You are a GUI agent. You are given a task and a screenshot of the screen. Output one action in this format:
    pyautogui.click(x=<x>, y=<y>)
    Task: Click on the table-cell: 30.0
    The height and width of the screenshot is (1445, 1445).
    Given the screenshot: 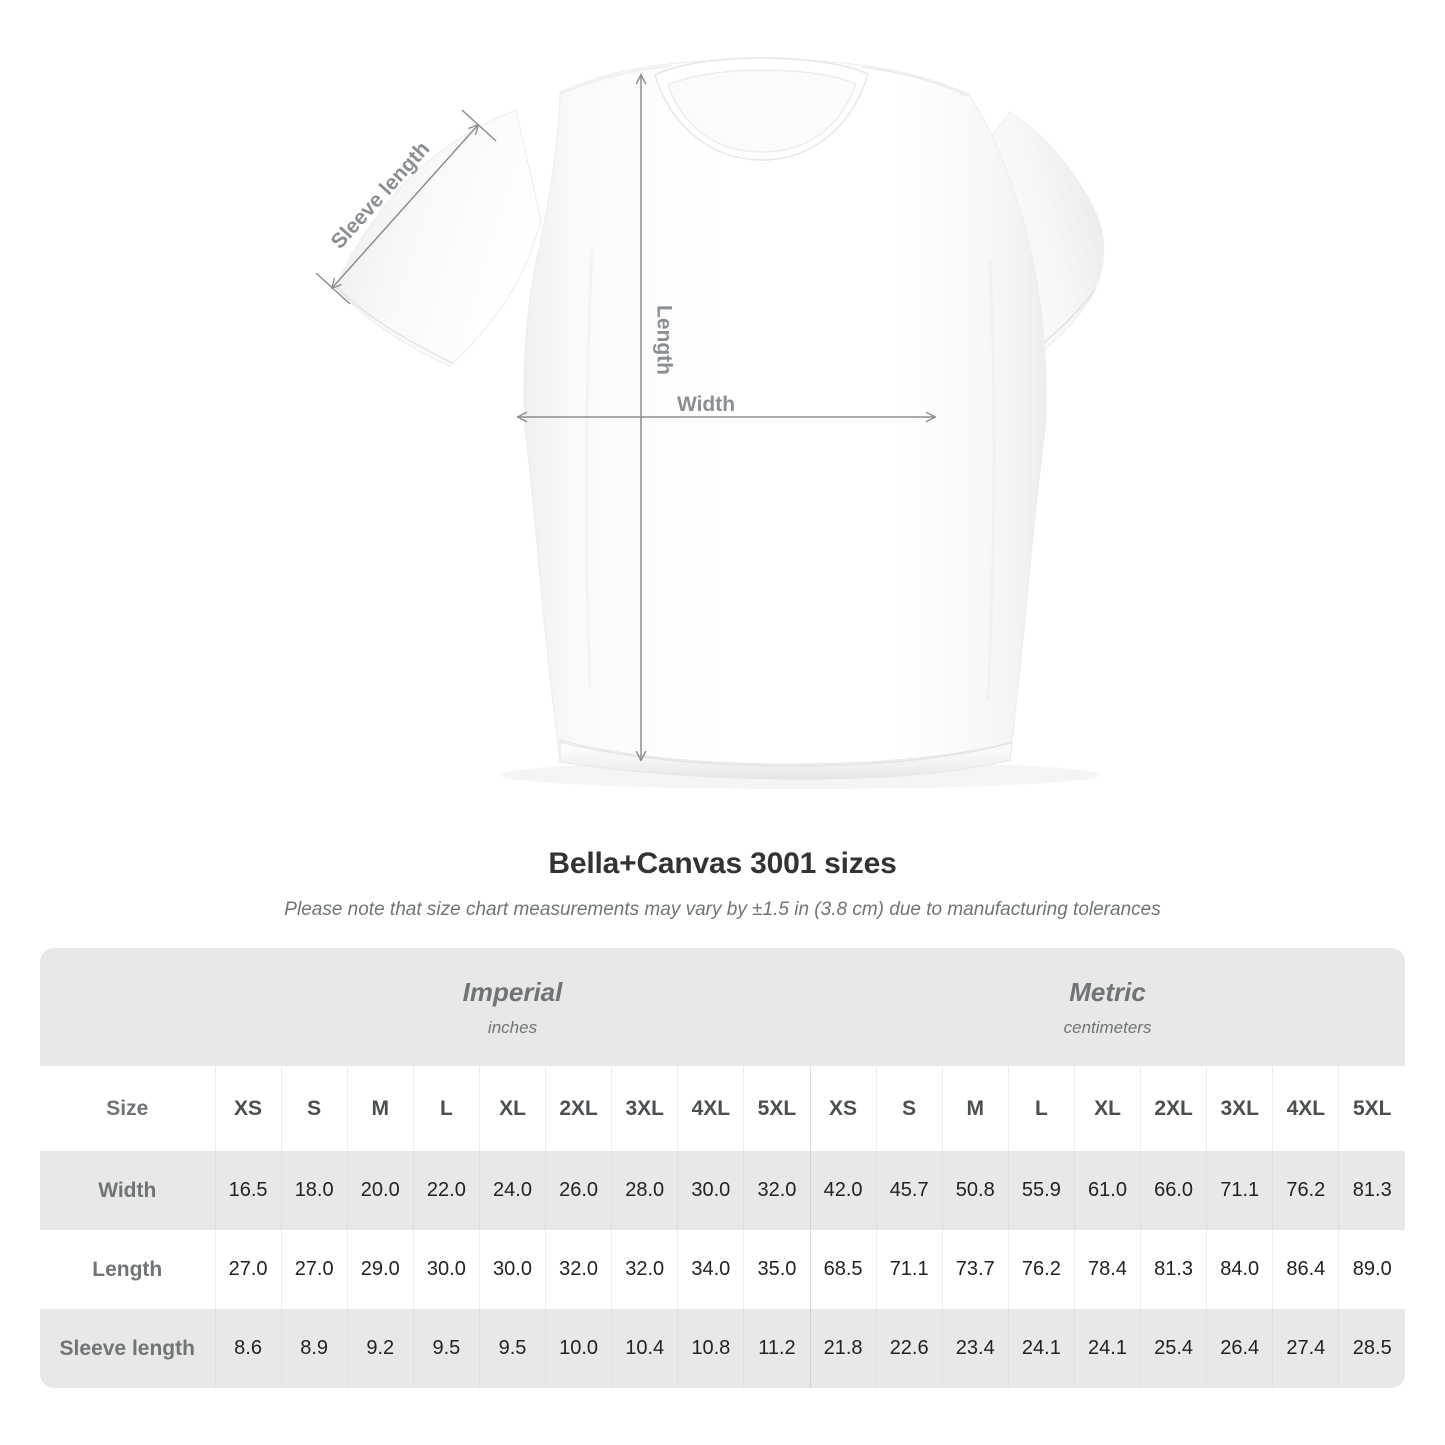 What is the action you would take?
    pyautogui.click(x=512, y=1269)
    